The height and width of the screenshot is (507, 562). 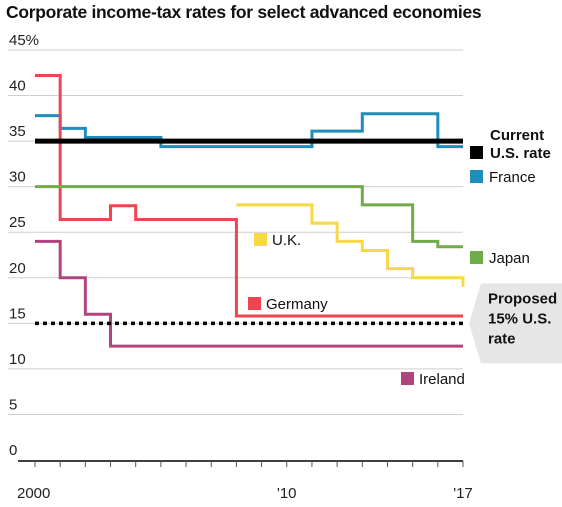 I want to click on y-tick-label: 20, so click(x=17, y=268).